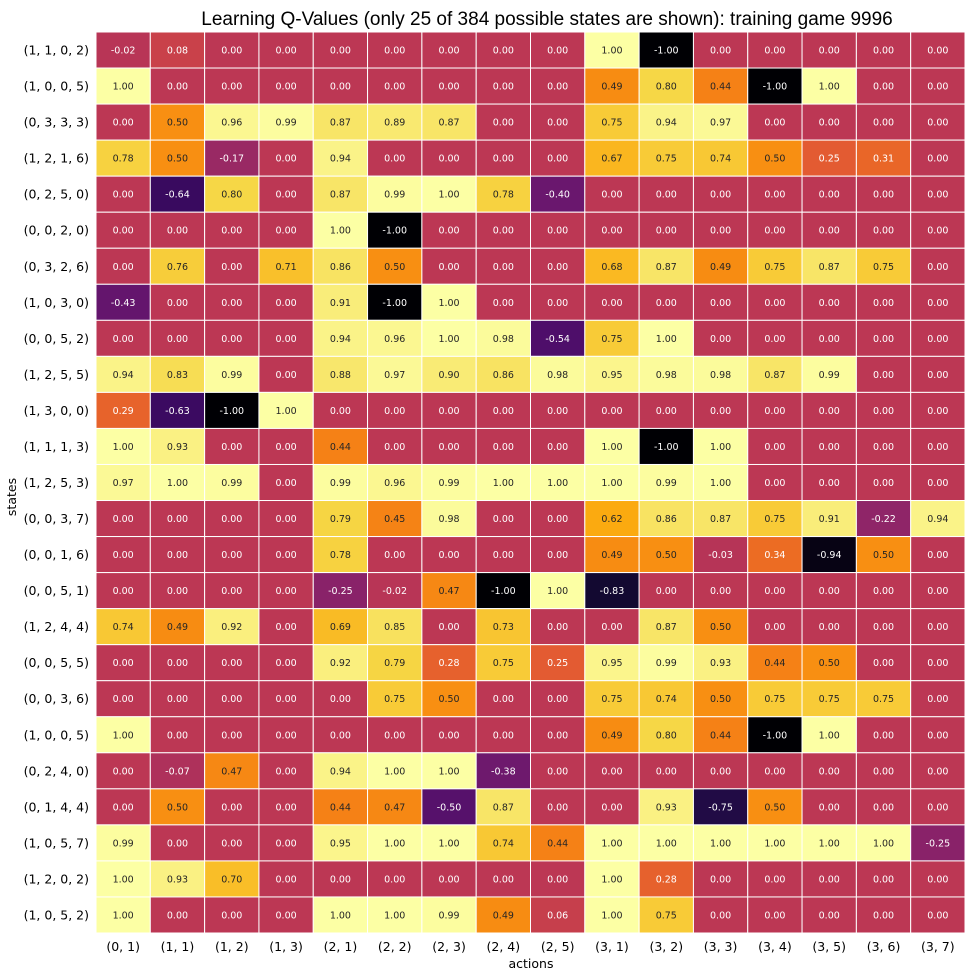  What do you see at coordinates (448, 663) in the screenshot?
I see `cell-value-label: 0.28` at bounding box center [448, 663].